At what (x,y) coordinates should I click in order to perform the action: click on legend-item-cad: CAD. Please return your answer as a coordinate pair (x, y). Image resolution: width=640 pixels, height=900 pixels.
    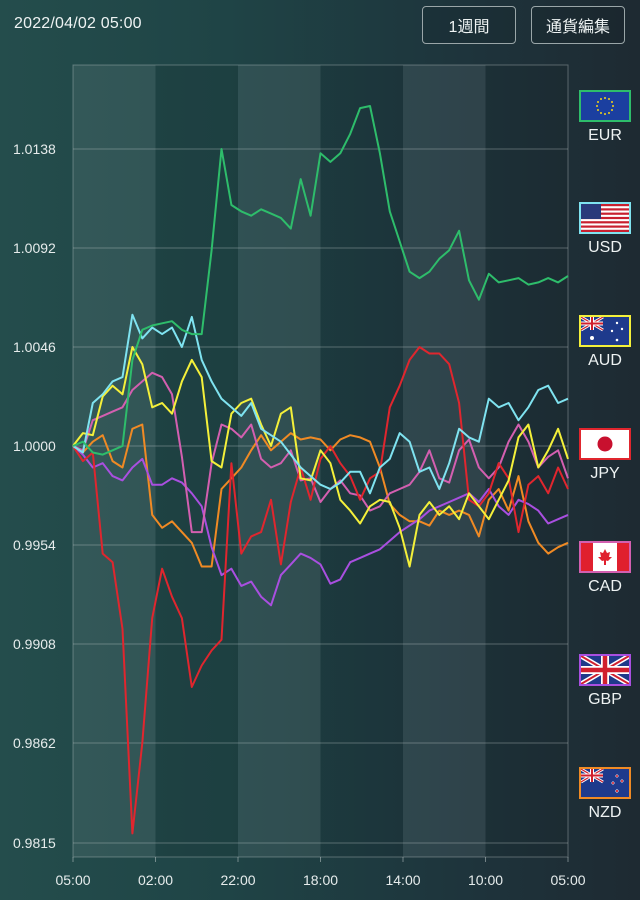
    Looking at the image, I should click on (605, 568).